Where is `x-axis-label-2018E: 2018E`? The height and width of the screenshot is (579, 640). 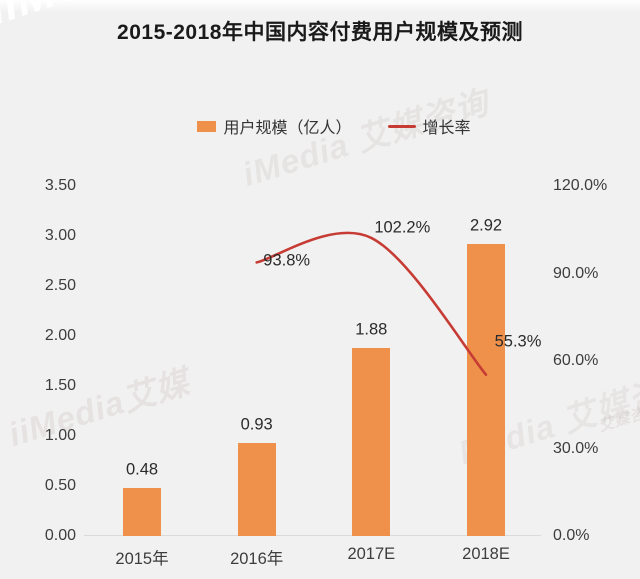
x-axis-label-2018E: 2018E is located at coordinates (486, 554).